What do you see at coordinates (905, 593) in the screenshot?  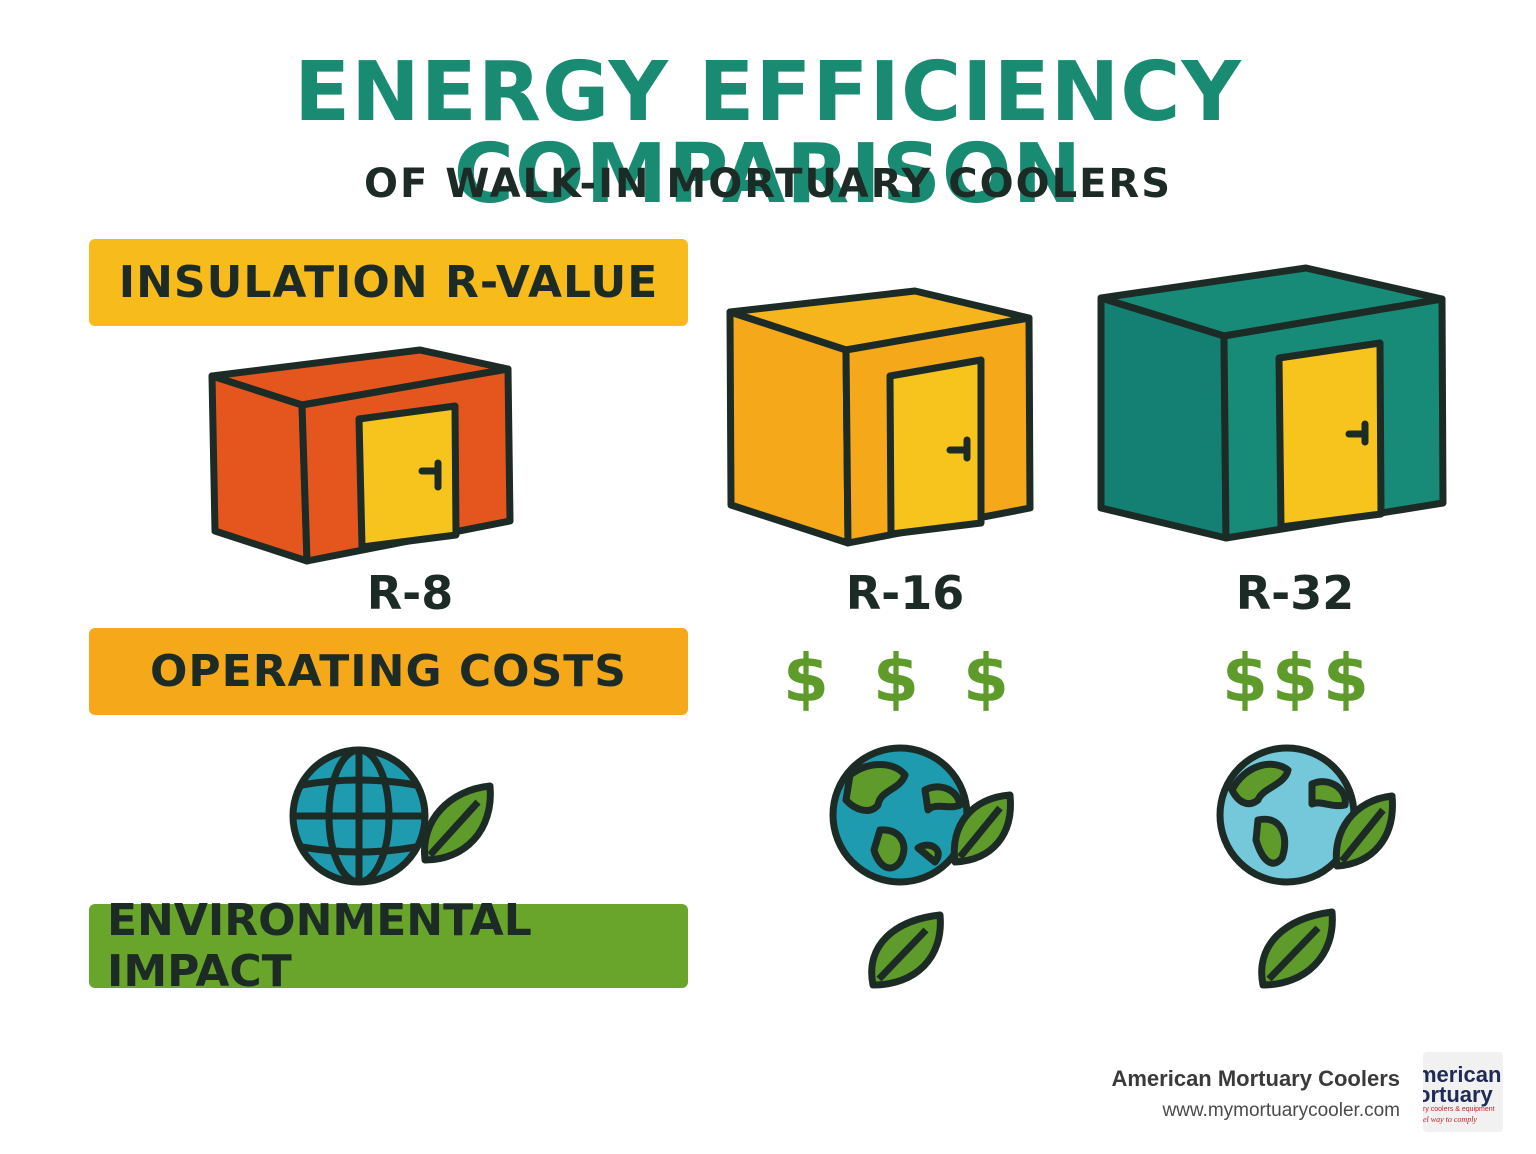 I see `r-value-label: R-16` at bounding box center [905, 593].